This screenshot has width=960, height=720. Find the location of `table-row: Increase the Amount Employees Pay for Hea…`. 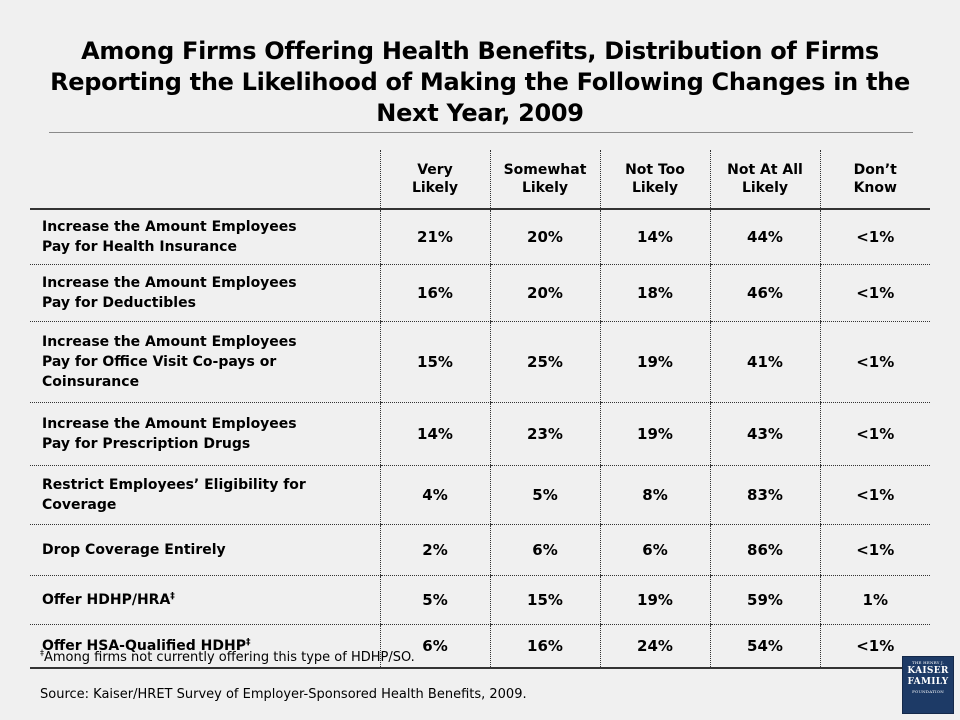

table-row: Increase the Amount Employees Pay for Hea… is located at coordinates (480, 237).